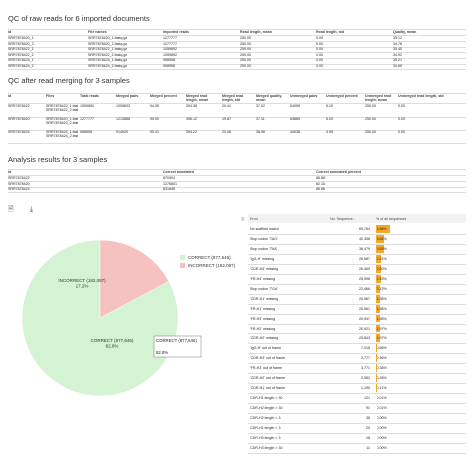 Image resolution: width=474 pixels, height=474 pixels. Describe the element at coordinates (266, 398) in the screenshot. I see `error-name: CDR-H1 length > 30` at that location.